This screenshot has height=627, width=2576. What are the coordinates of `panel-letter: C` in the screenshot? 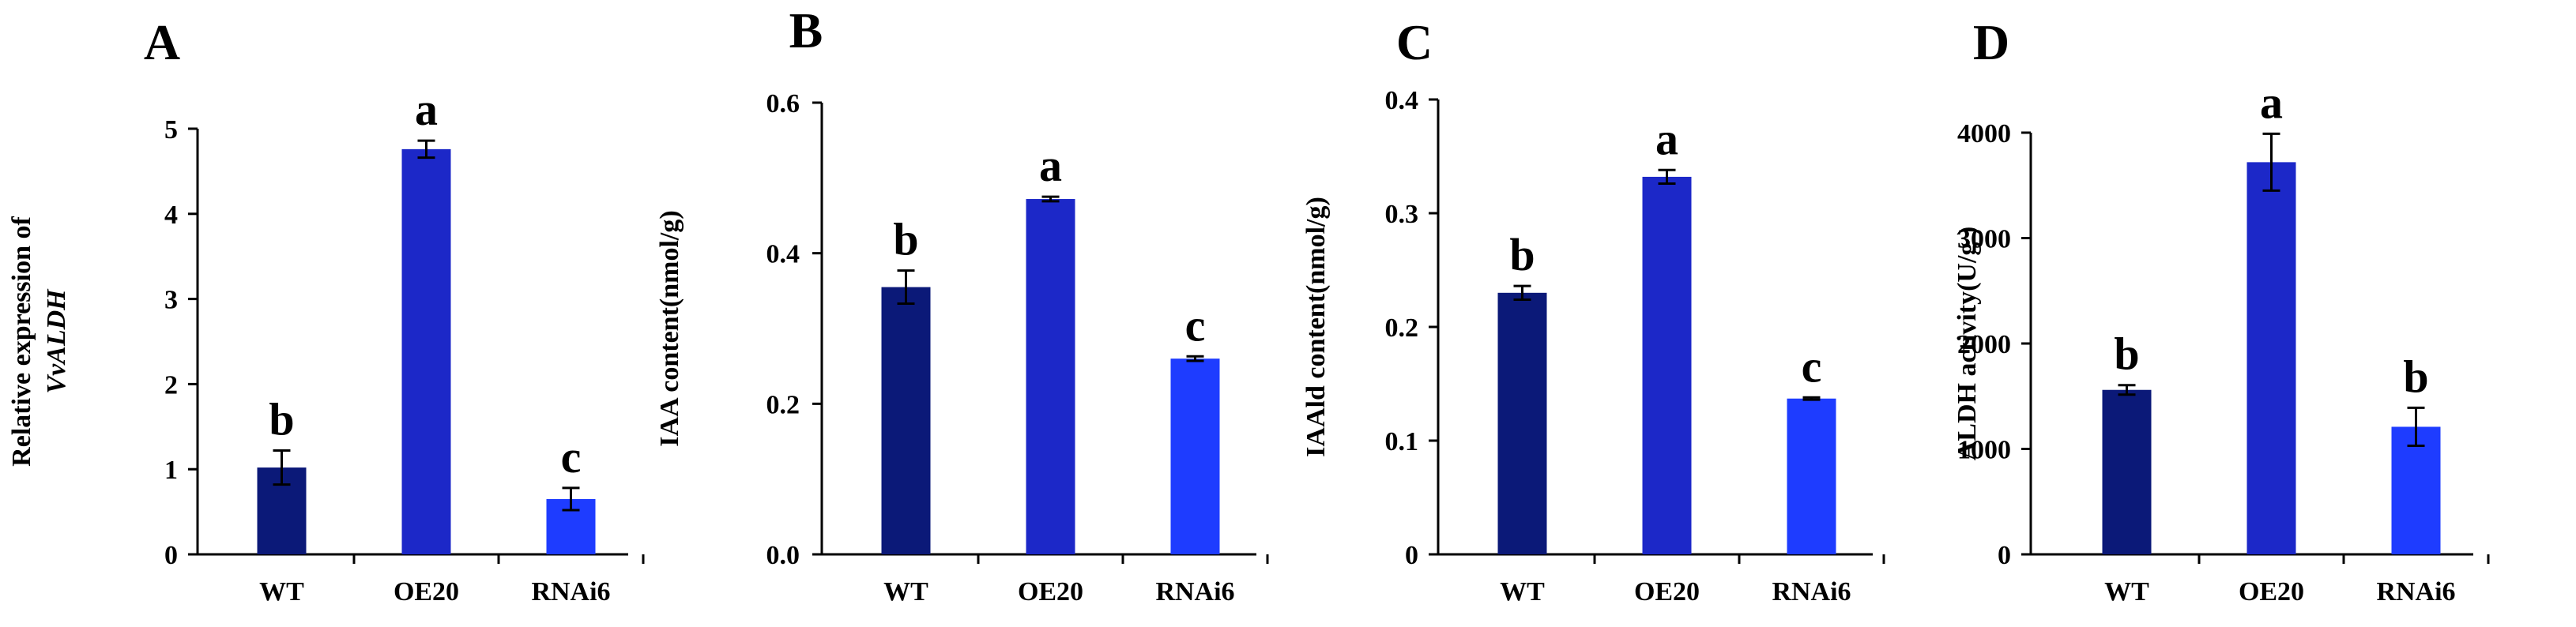 It's located at (1414, 42).